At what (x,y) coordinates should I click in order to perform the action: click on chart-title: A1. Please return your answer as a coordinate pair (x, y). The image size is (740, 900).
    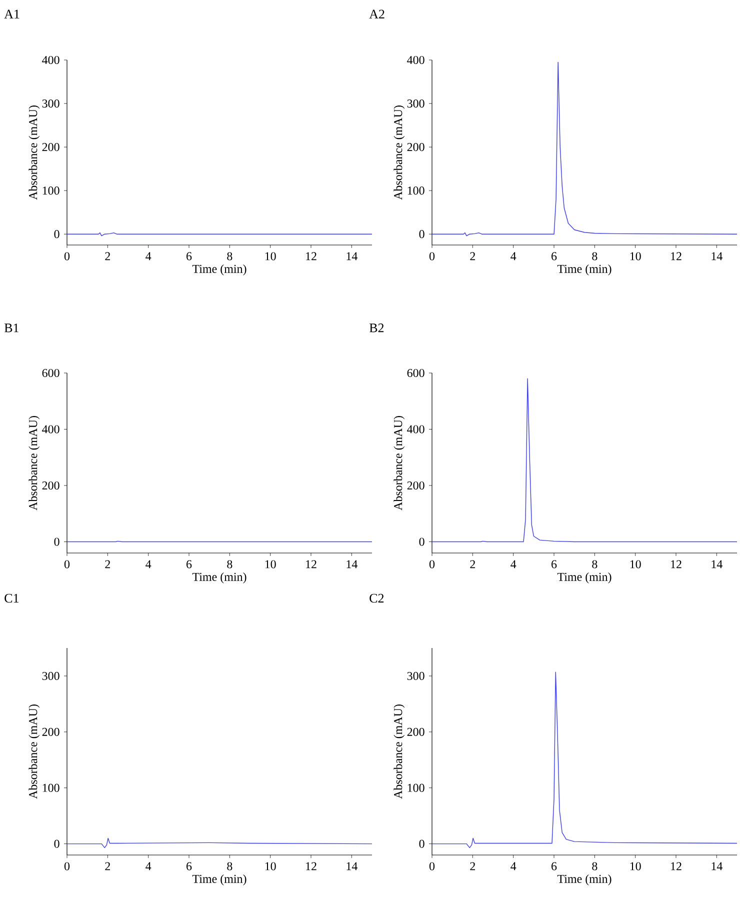
    Looking at the image, I should click on (12, 14).